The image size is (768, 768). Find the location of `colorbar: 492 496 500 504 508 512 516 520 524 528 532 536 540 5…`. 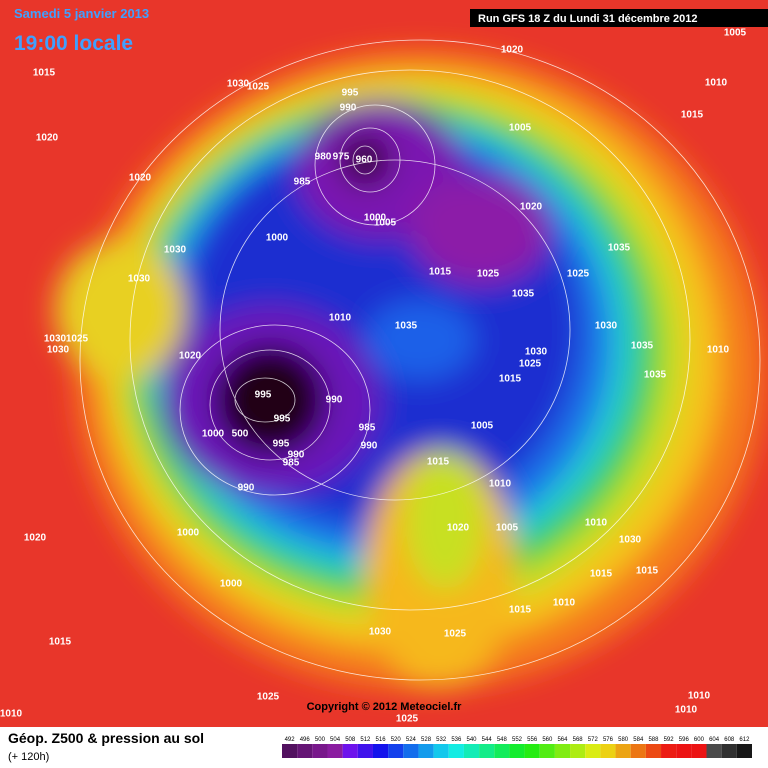

colorbar: 492 496 500 504 508 512 516 520 524 528 532 536 540 5… is located at coordinates (517, 747).